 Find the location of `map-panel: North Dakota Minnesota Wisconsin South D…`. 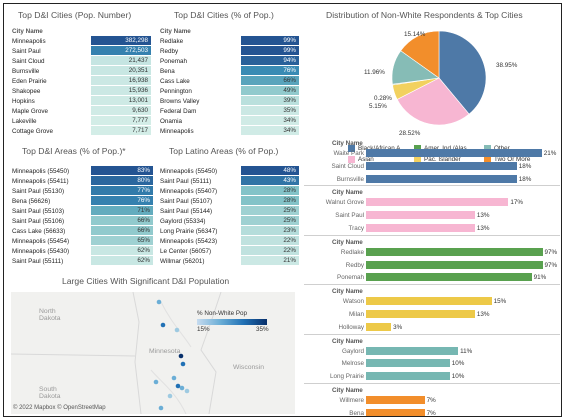

map-panel: North Dakota Minnesota Wisconsin South D… is located at coordinates (153, 353).